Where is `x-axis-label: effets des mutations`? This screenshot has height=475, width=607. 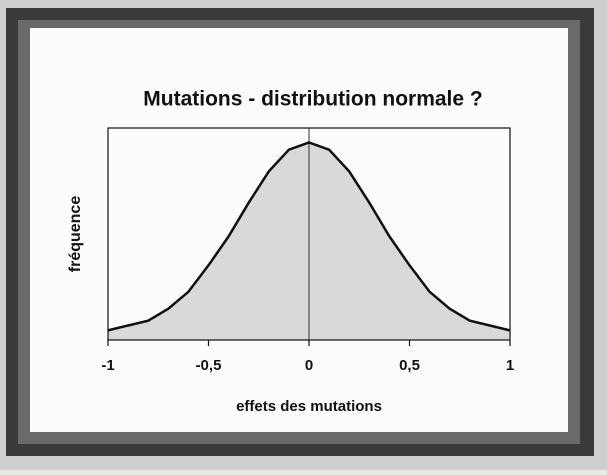
x-axis-label: effets des mutations is located at coordinates (309, 406).